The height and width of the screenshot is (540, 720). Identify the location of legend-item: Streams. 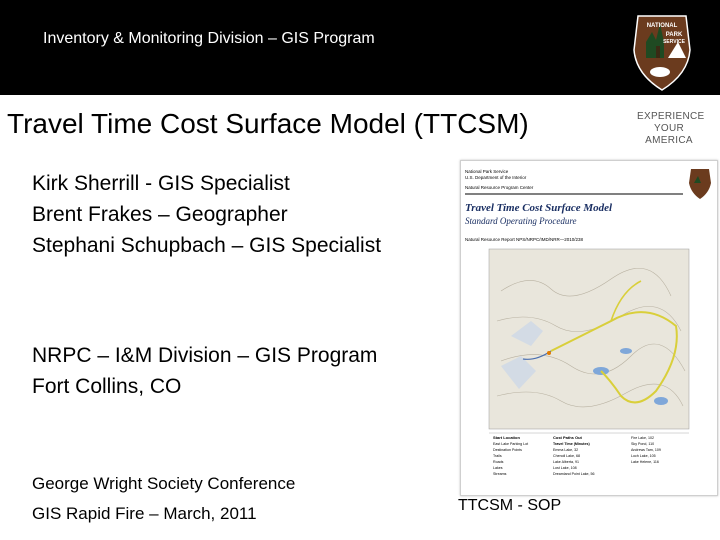
(500, 474).